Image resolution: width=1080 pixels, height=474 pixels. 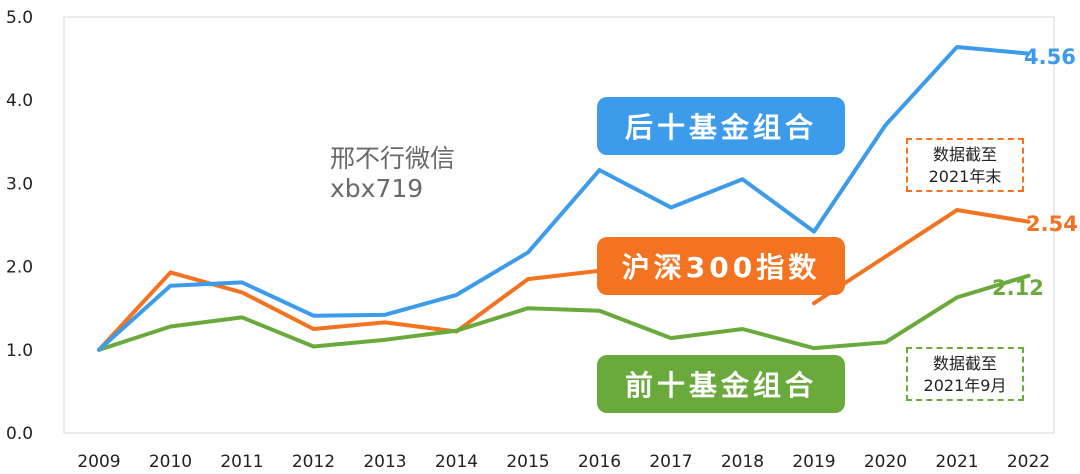 I want to click on watermark-line-2: xbx719, so click(x=377, y=188).